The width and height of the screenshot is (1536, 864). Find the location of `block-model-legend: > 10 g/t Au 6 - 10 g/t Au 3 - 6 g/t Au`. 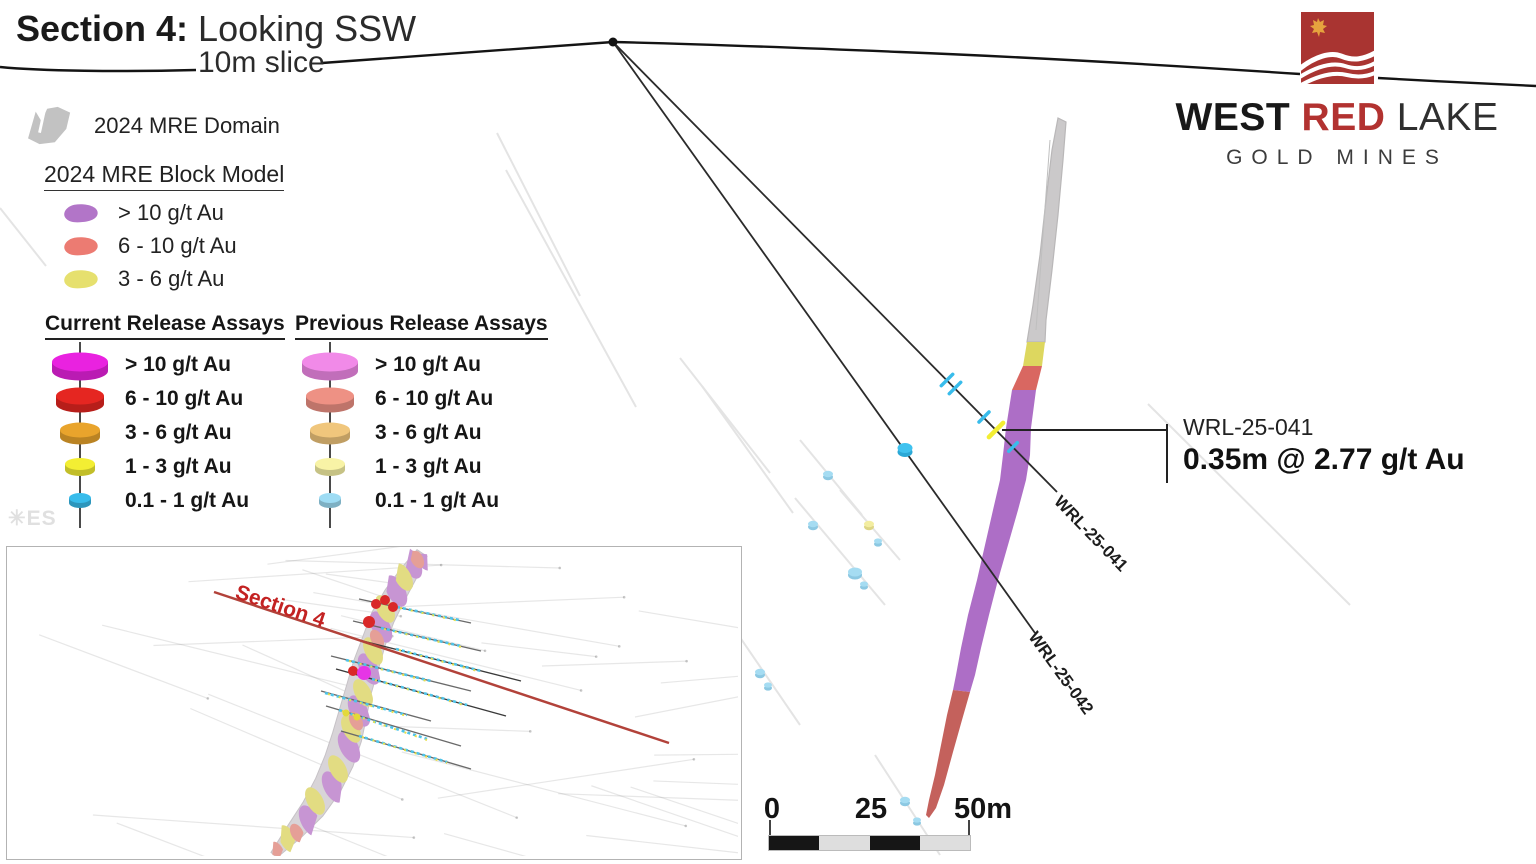

block-model-legend: > 10 g/t Au 6 - 10 g/t Au 3 - 6 g/t Au is located at coordinates (147, 245).